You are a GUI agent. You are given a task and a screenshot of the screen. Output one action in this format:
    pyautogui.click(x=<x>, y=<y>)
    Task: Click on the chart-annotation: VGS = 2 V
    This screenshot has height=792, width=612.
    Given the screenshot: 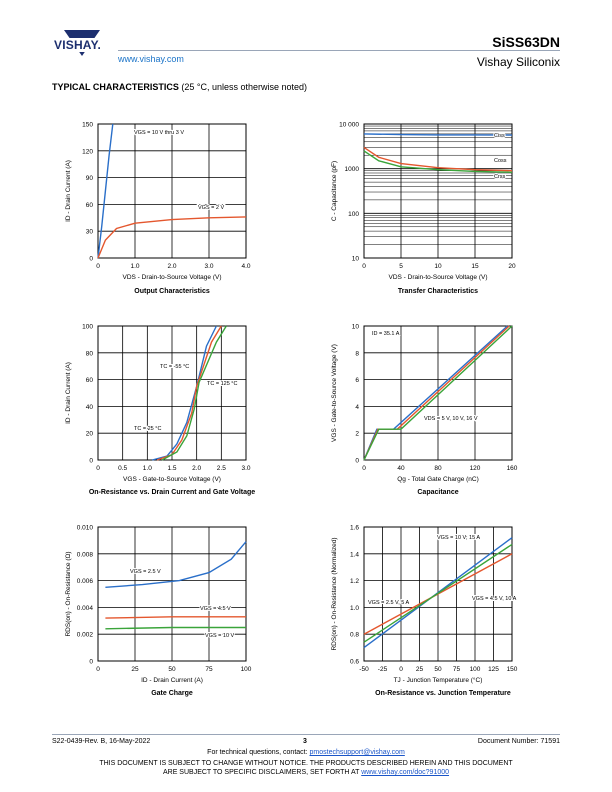 What is the action you would take?
    pyautogui.click(x=211, y=208)
    